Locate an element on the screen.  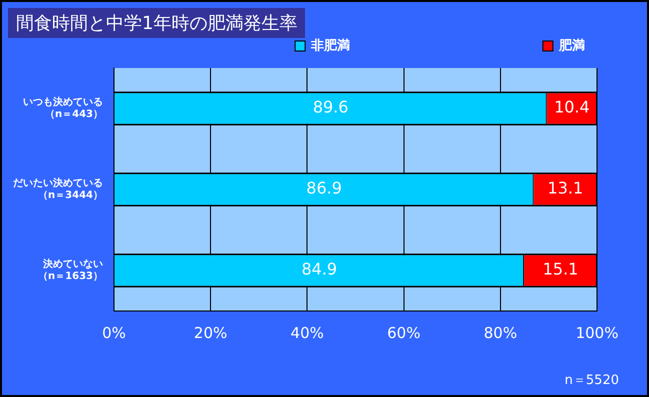
data-label: 10.4 is located at coordinates (572, 107).